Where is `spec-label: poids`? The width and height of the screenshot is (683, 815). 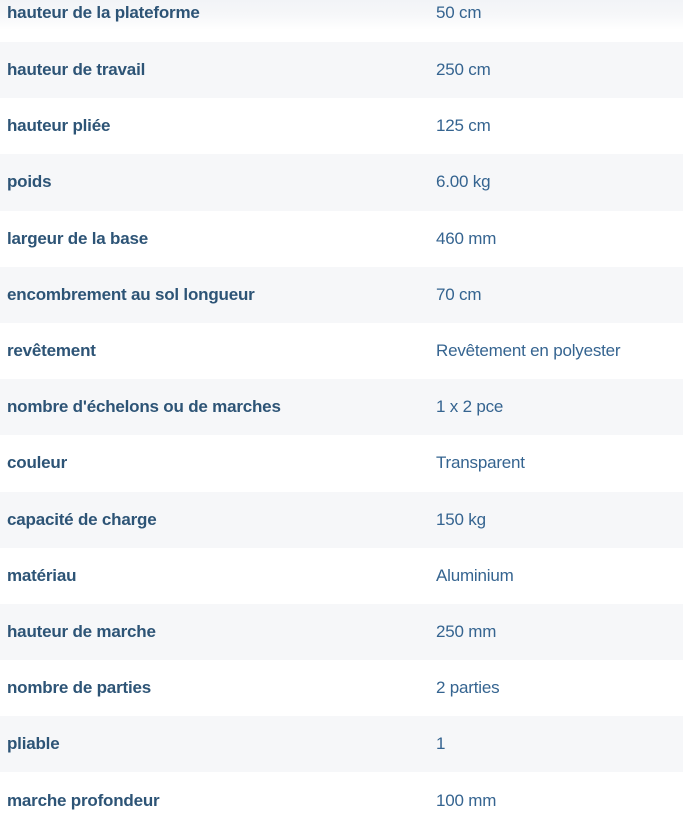 spec-label: poids is located at coordinates (29, 182).